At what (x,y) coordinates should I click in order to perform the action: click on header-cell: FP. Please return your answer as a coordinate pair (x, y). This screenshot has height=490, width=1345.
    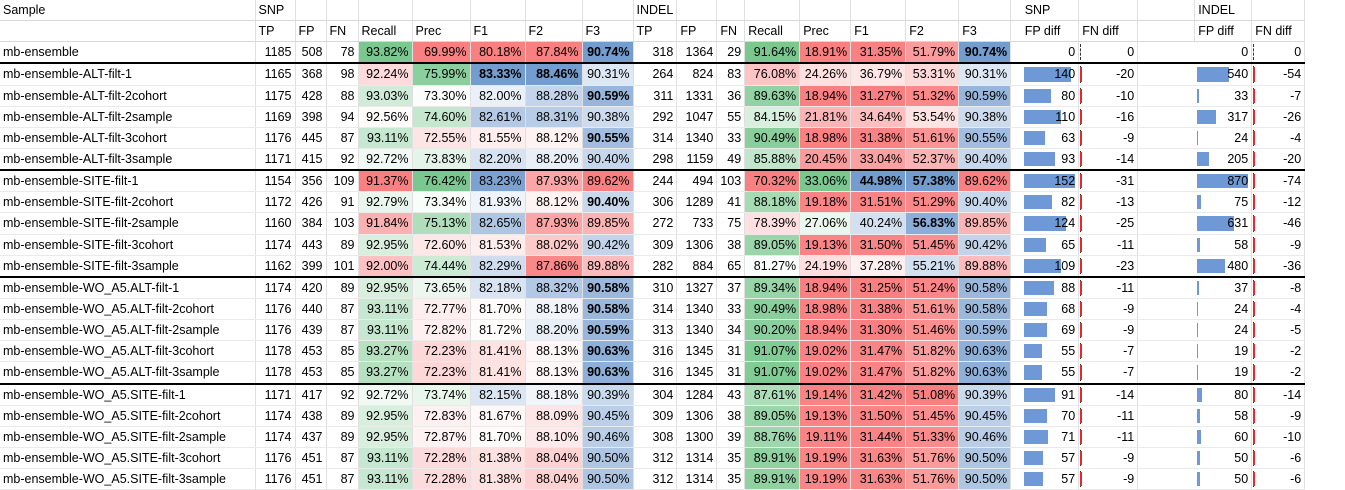
    Looking at the image, I should click on (697, 31).